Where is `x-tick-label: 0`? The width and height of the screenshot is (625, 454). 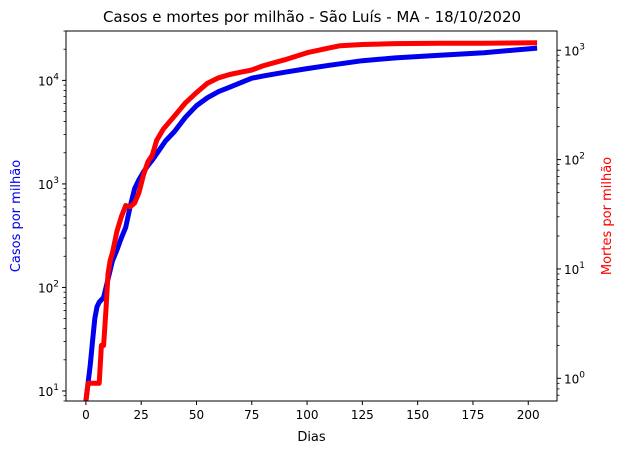 x-tick-label: 0 is located at coordinates (86, 415).